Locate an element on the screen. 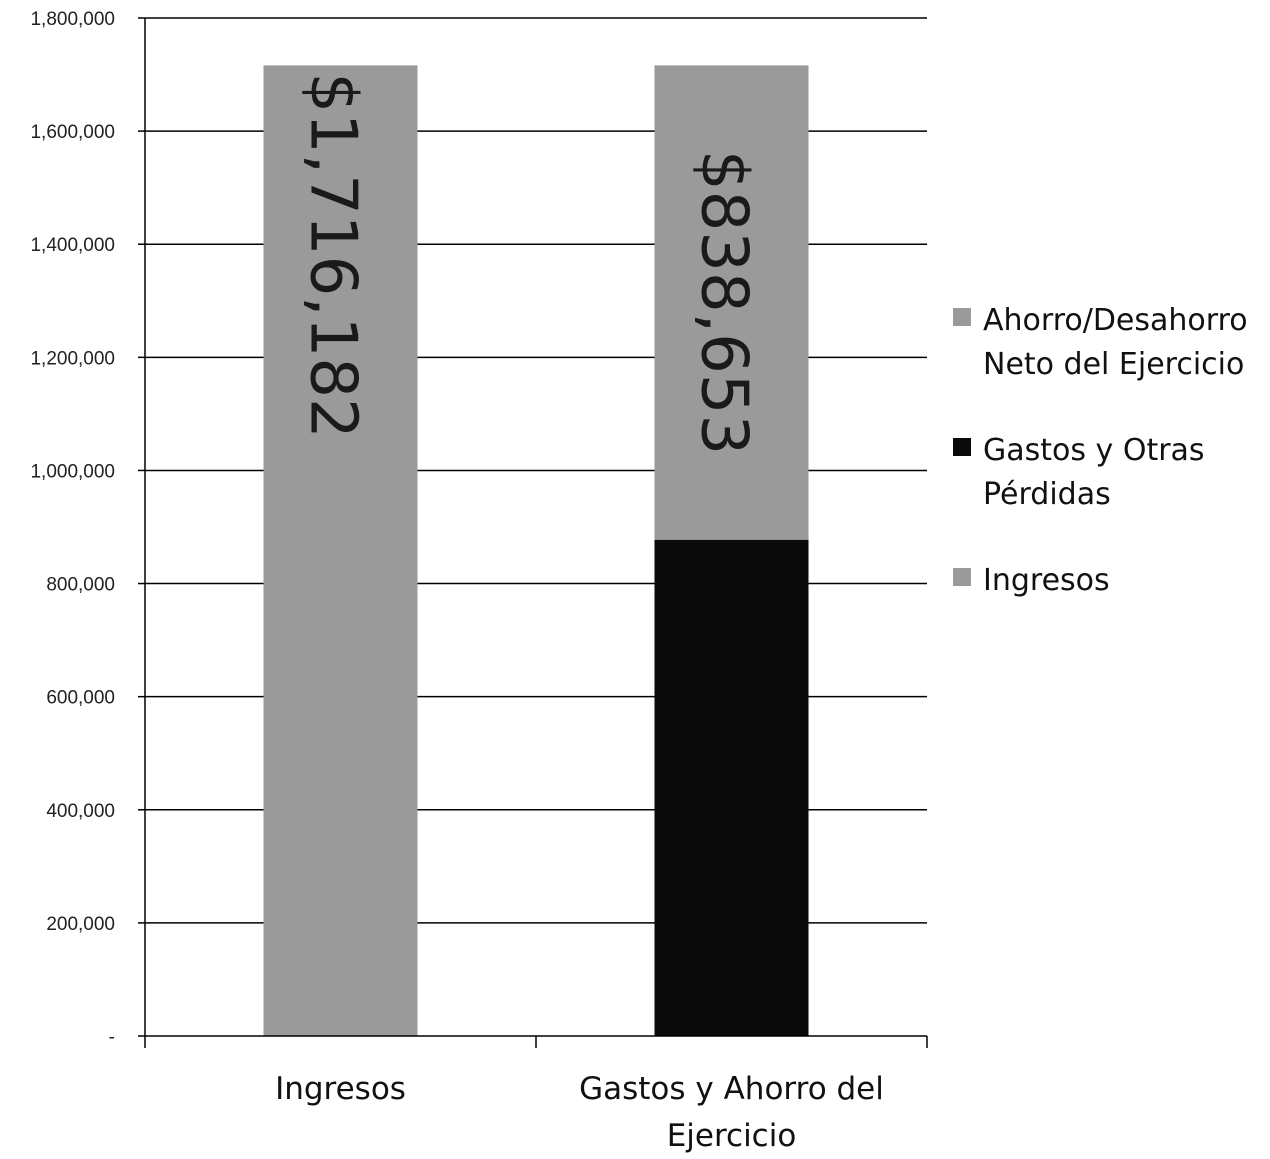  y-tick-label: 1,400,000 is located at coordinates (72, 245).